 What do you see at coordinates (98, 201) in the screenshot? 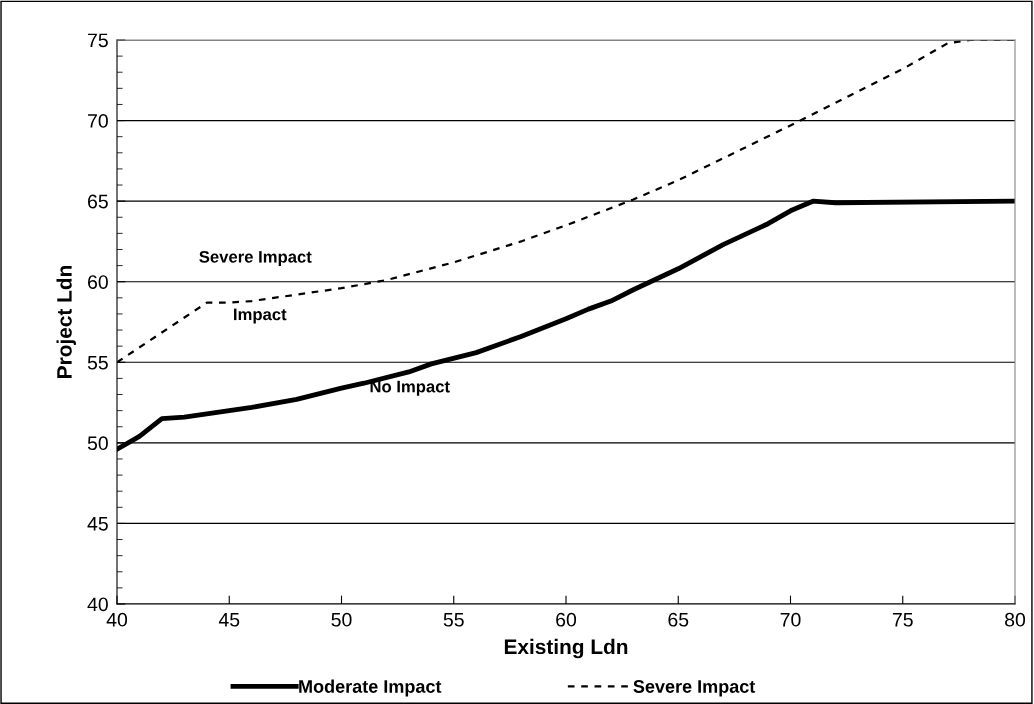
I see `y-tick-label: 65` at bounding box center [98, 201].